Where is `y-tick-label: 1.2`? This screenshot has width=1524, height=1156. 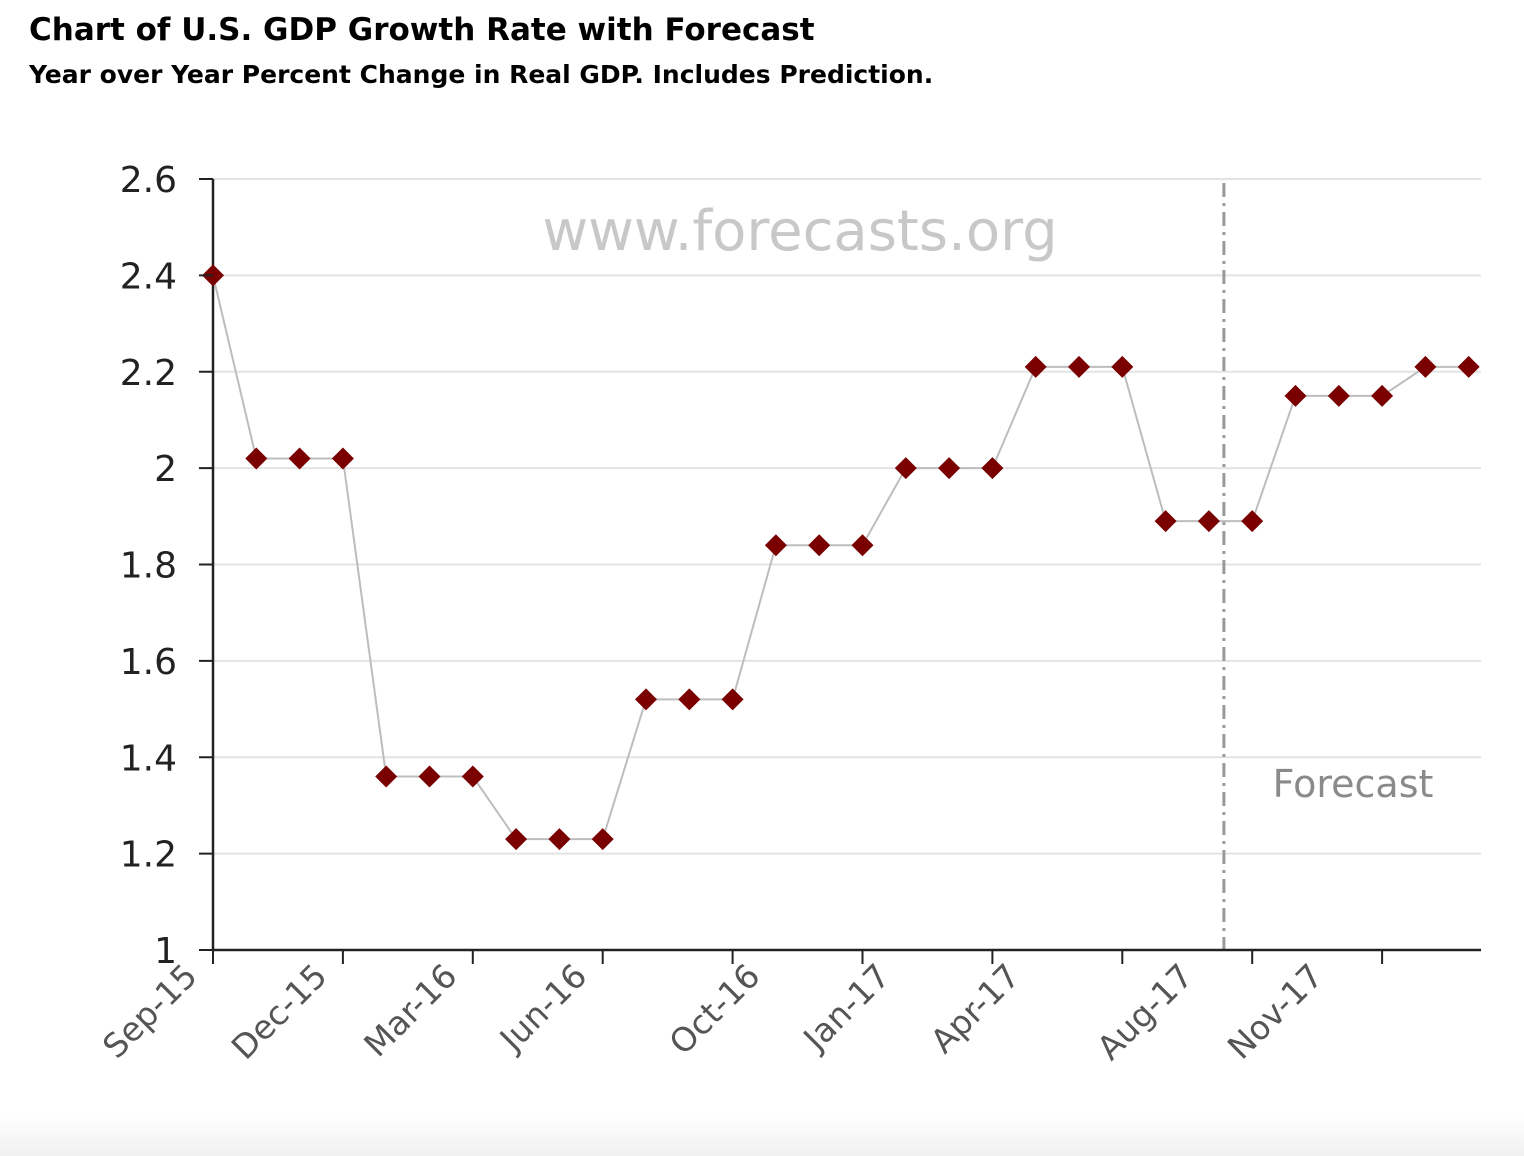 y-tick-label: 1.2 is located at coordinates (148, 855).